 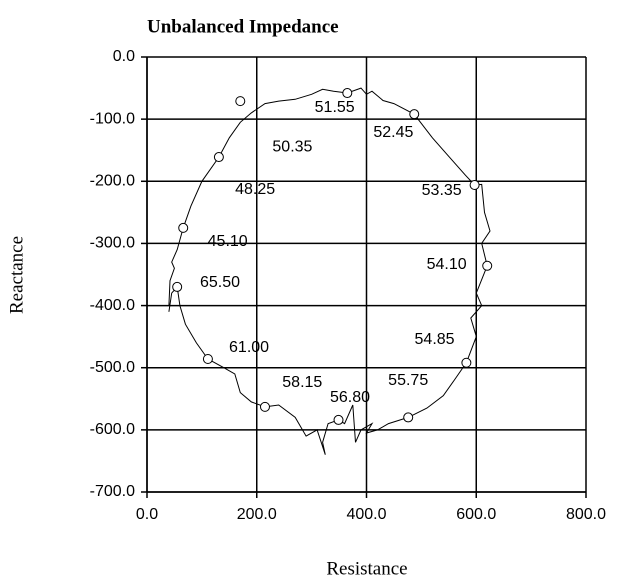 I want to click on x-tick-label: 400.0, so click(x=366, y=514).